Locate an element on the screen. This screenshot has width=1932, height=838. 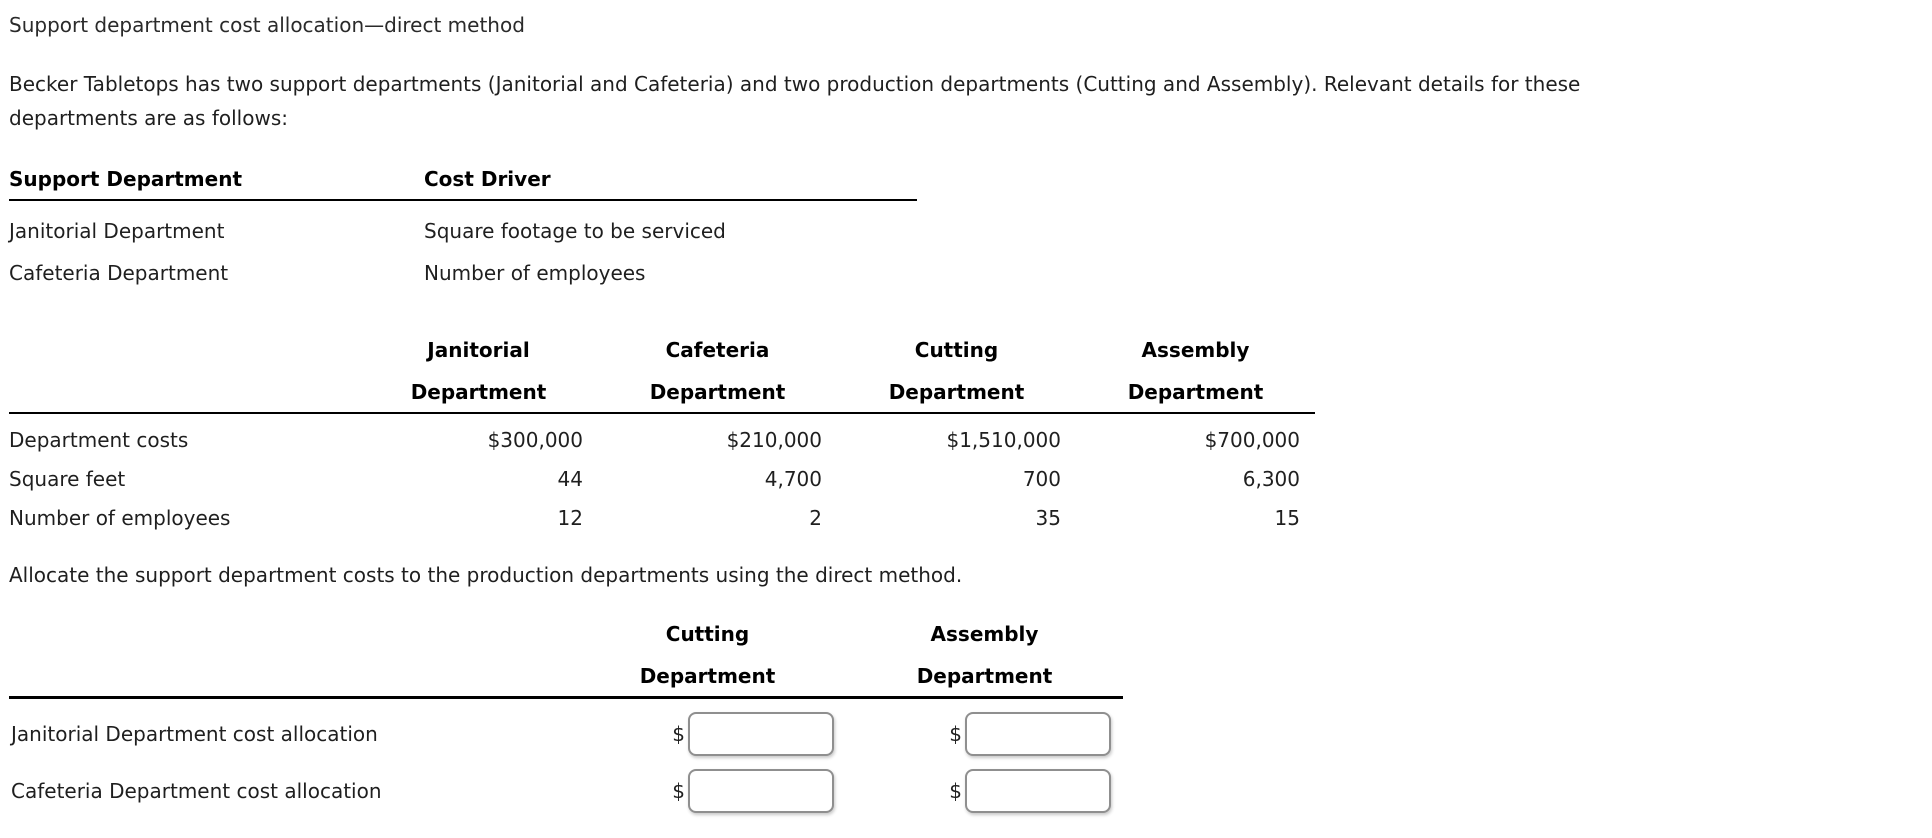
department-costs-cutting: $1,510,000 is located at coordinates (1003, 440).